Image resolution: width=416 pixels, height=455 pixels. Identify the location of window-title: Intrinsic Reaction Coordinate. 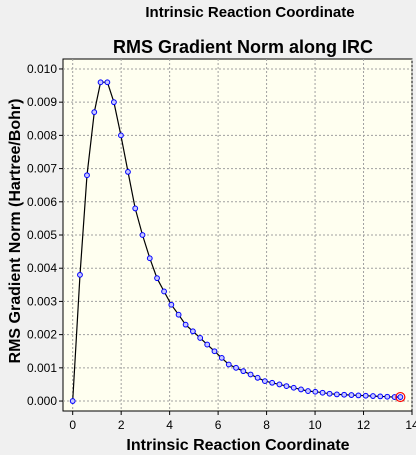
(250, 12).